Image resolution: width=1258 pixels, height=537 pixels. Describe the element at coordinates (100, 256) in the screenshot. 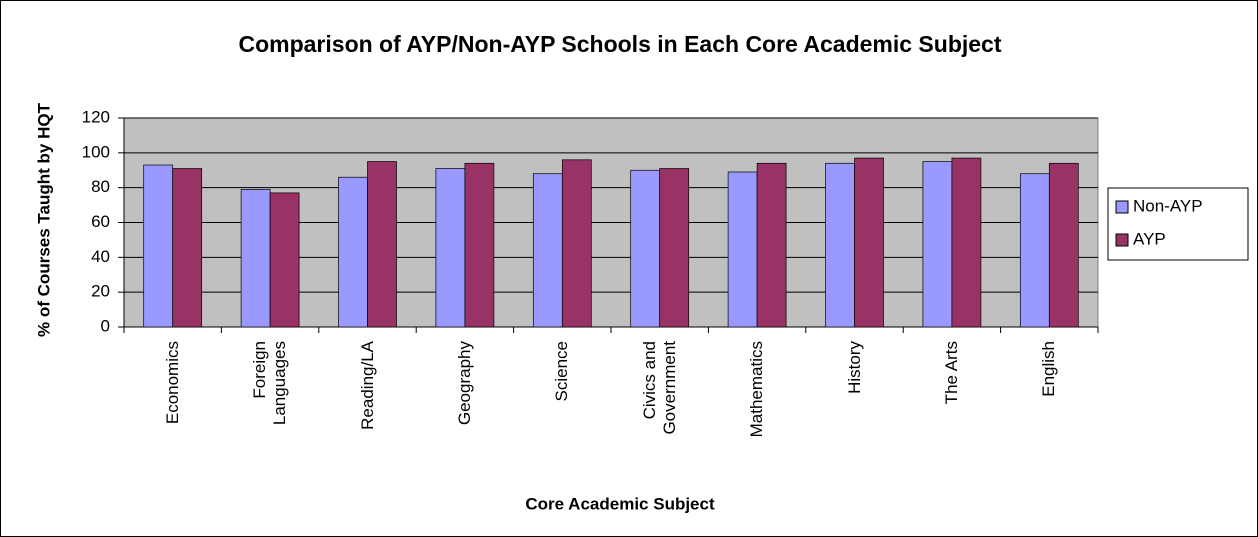

I see `y-tick-label: 40` at that location.